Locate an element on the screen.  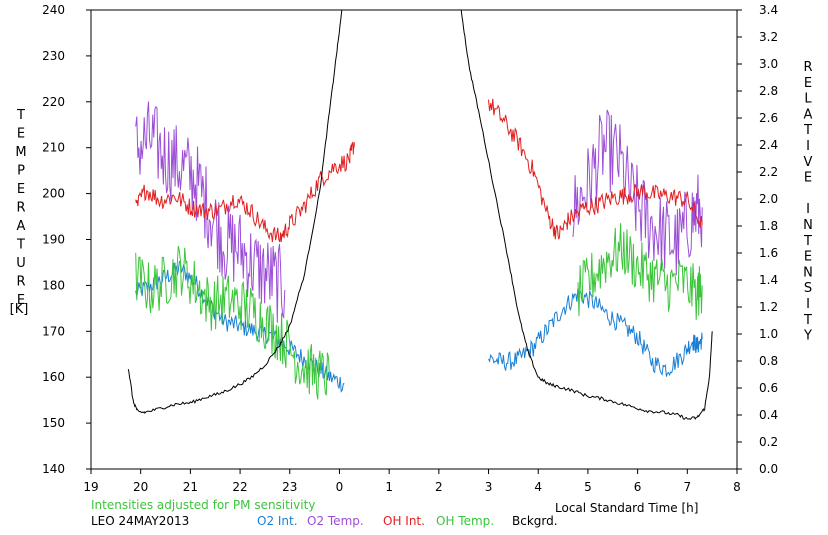
y-left-label-letter: P is located at coordinates (21, 171).